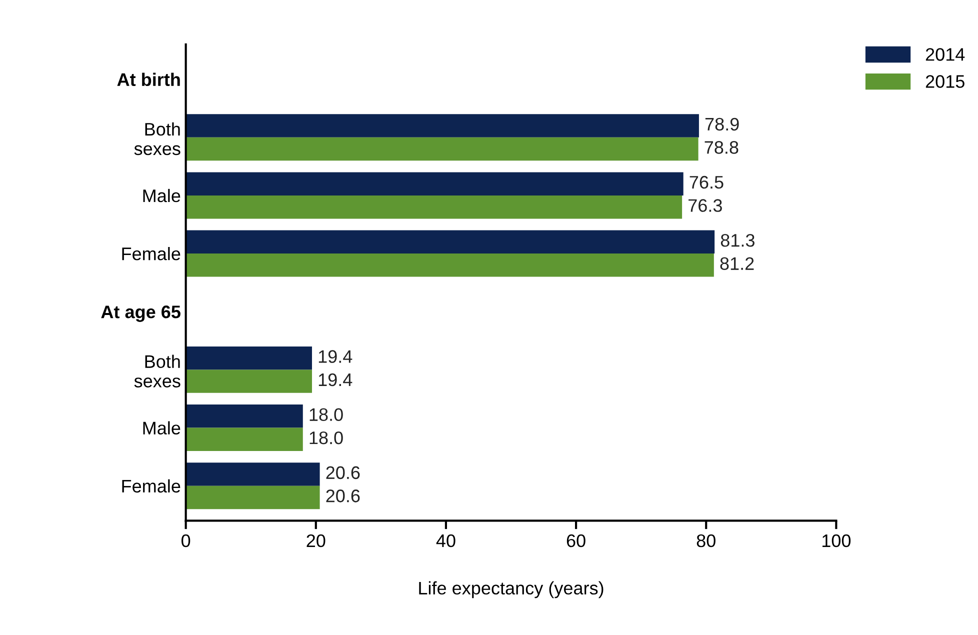 The width and height of the screenshot is (978, 635). Describe the element at coordinates (722, 124) in the screenshot. I see `data-label: 78.9` at that location.